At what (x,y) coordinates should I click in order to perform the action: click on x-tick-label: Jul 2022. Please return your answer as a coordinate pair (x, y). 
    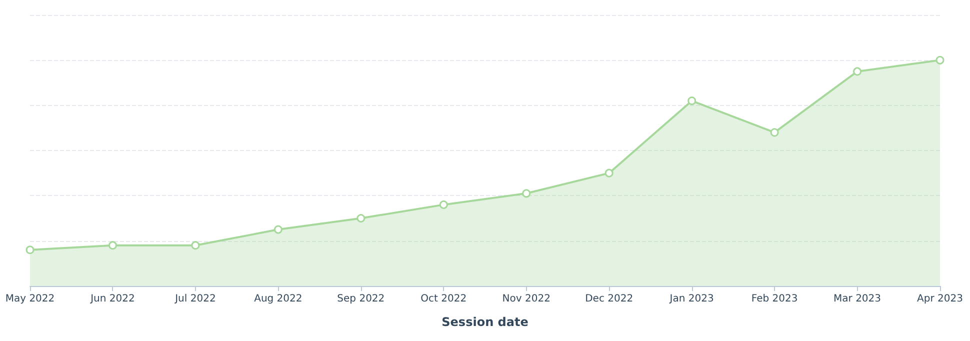
    Looking at the image, I should click on (195, 299).